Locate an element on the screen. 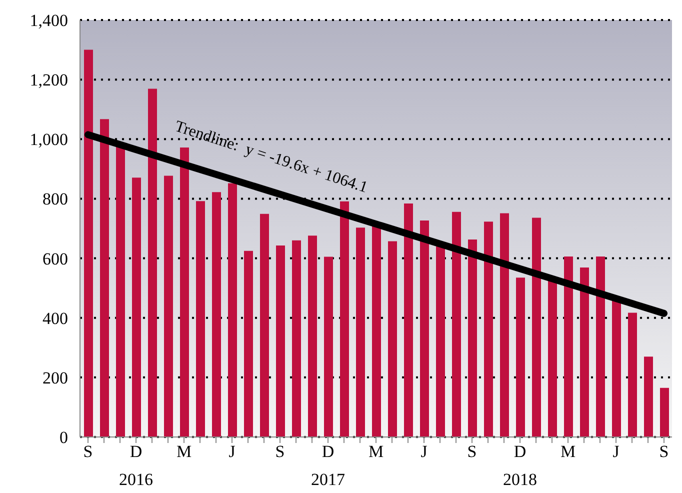 This screenshot has height=493, width=682. y-tick-label: 400 is located at coordinates (55, 318).